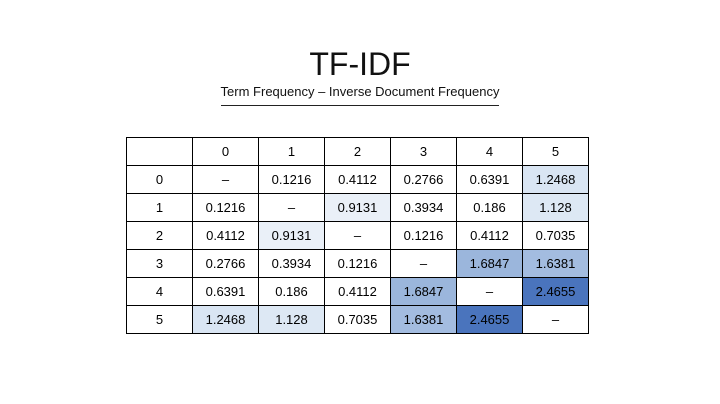  Describe the element at coordinates (225, 151) in the screenshot. I see `column-header: 0` at that location.